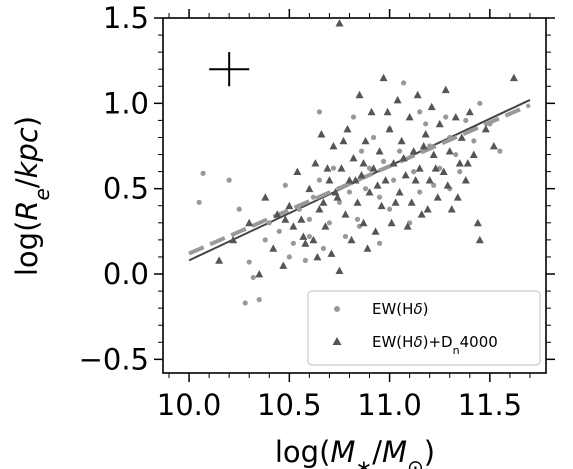 This screenshot has width=573, height=469. Describe the element at coordinates (126, 189) in the screenshot. I see `y-tick-label: 0.5` at that location.